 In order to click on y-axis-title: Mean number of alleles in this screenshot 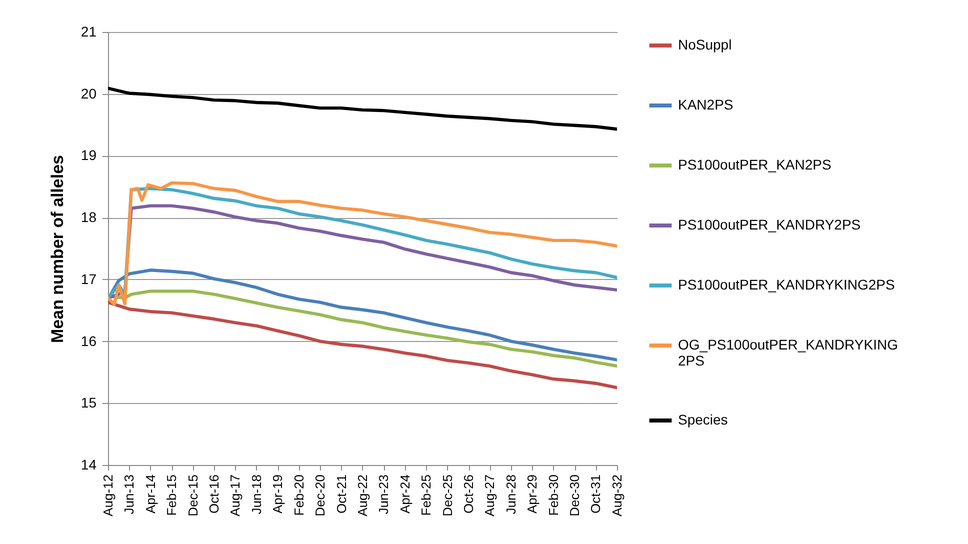, I will do `click(57, 249)`.